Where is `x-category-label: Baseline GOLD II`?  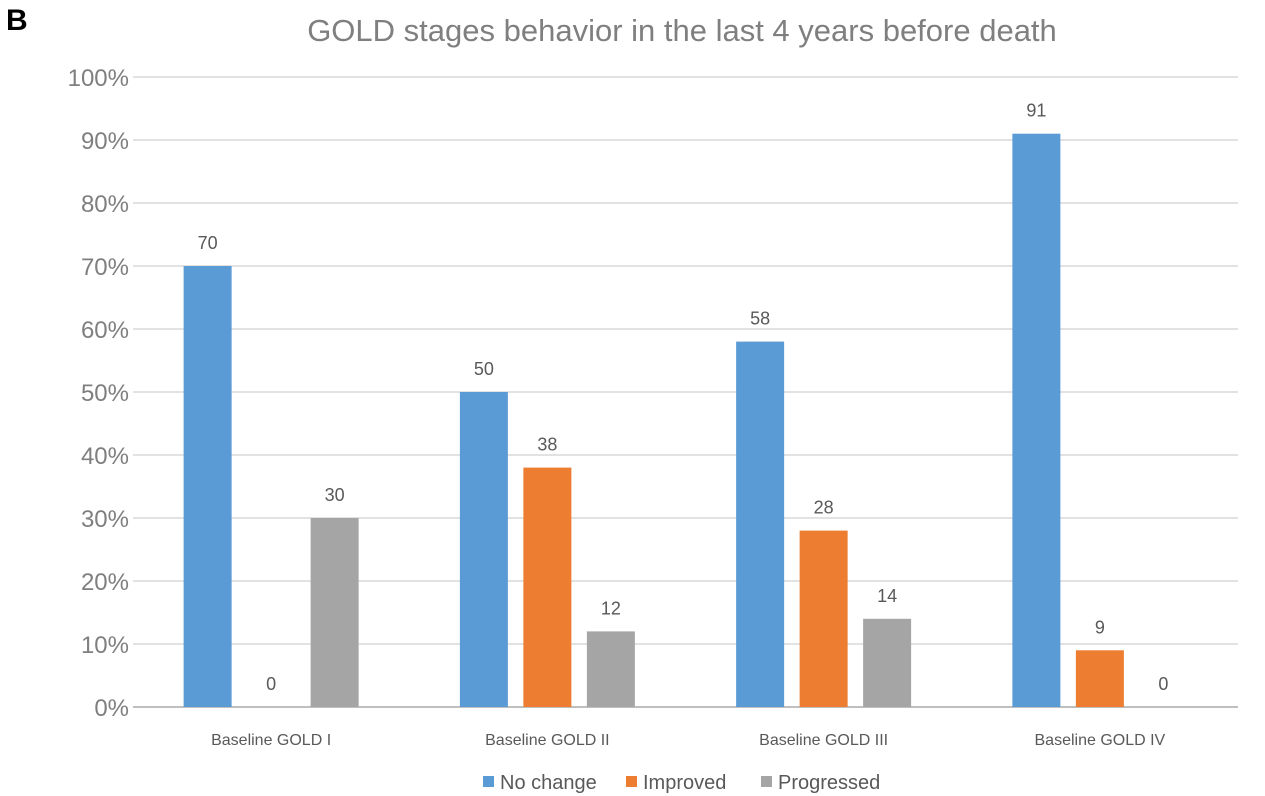 x-category-label: Baseline GOLD II is located at coordinates (547, 740).